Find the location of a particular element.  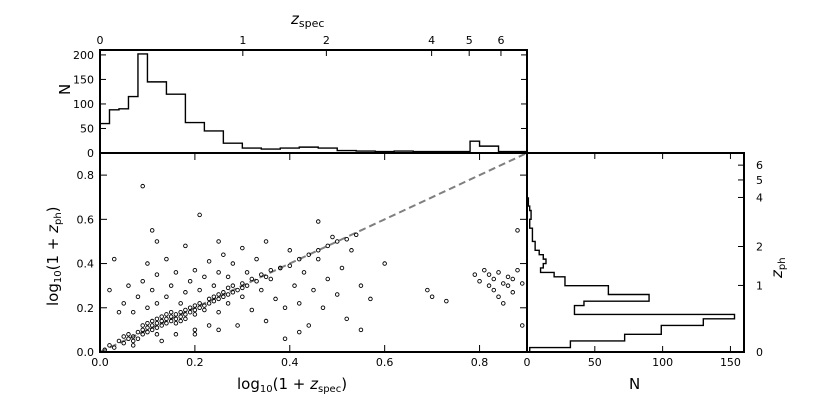

scatter-xlabel: log10(1 + zspec) is located at coordinates (292, 385).